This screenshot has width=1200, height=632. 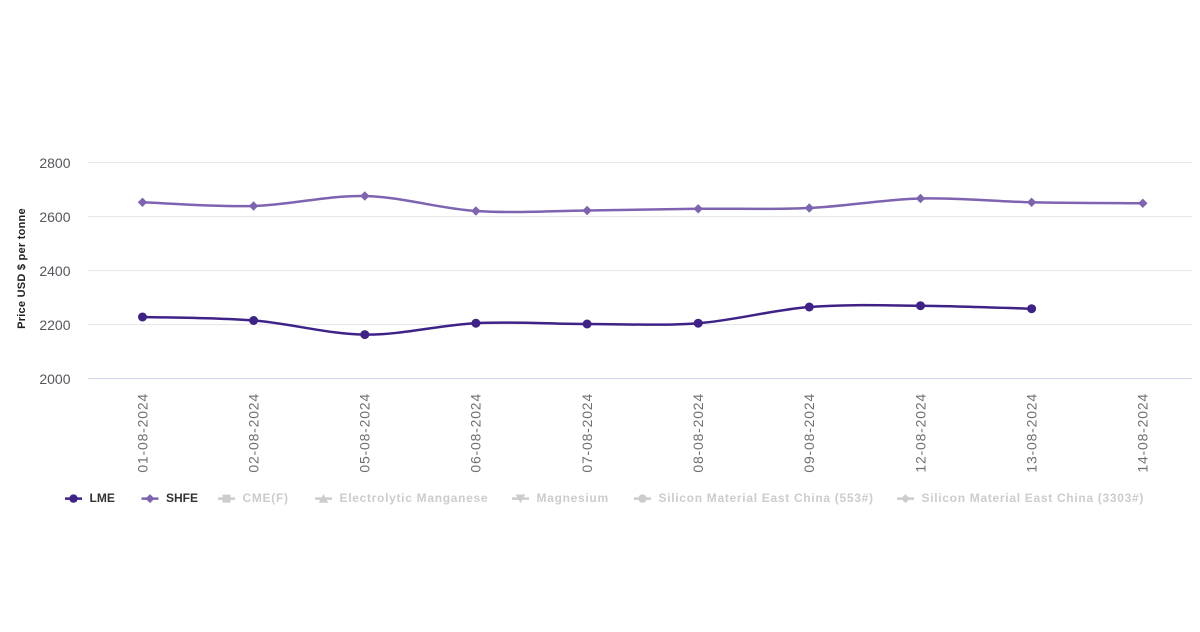 What do you see at coordinates (414, 498) in the screenshot?
I see `svg-text: Electrolytic Manganese` at bounding box center [414, 498].